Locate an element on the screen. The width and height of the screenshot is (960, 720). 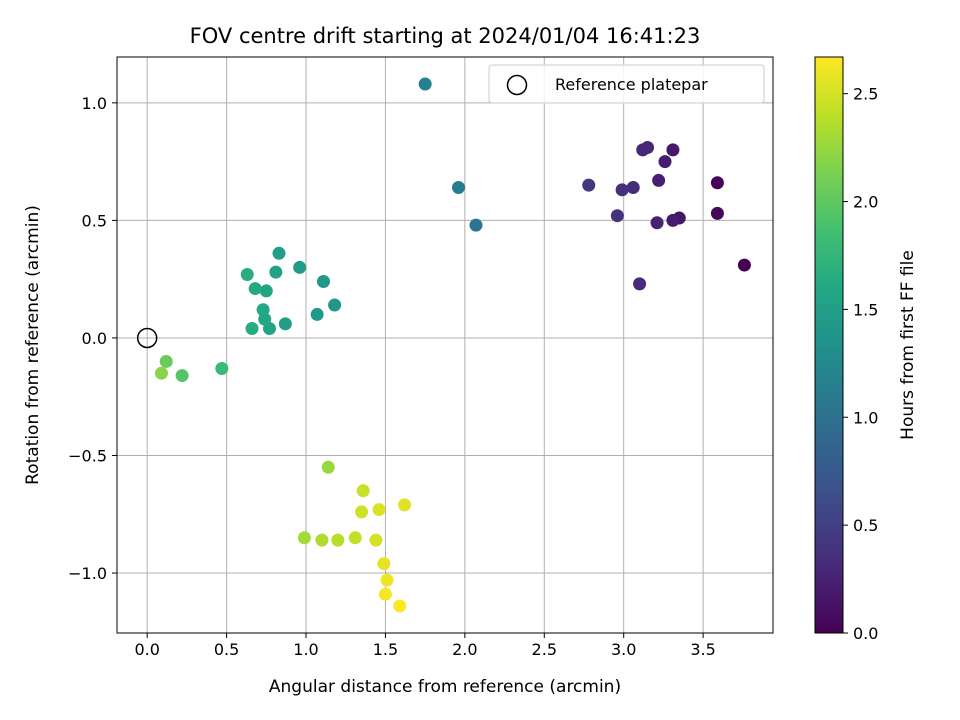
colorbar-gradient is located at coordinates (829, 345).